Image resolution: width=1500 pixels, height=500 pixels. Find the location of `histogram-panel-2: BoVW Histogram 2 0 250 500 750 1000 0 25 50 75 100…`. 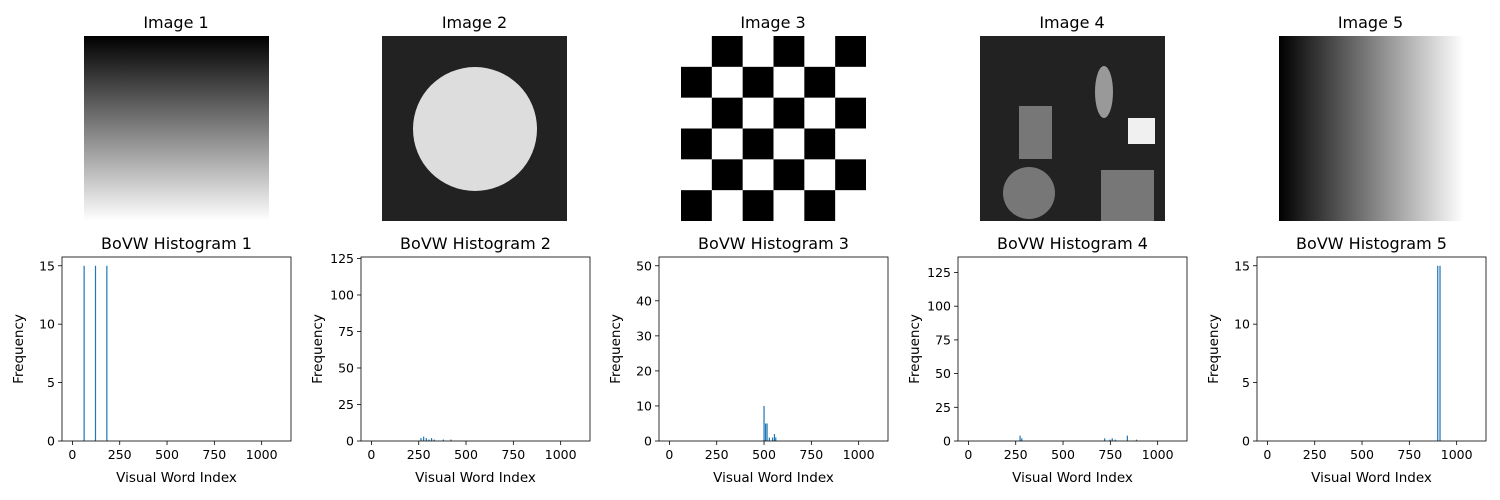

histogram-panel-2: BoVW Histogram 2 0 250 500 750 1000 0 25 50 75 100… is located at coordinates (450, 360).